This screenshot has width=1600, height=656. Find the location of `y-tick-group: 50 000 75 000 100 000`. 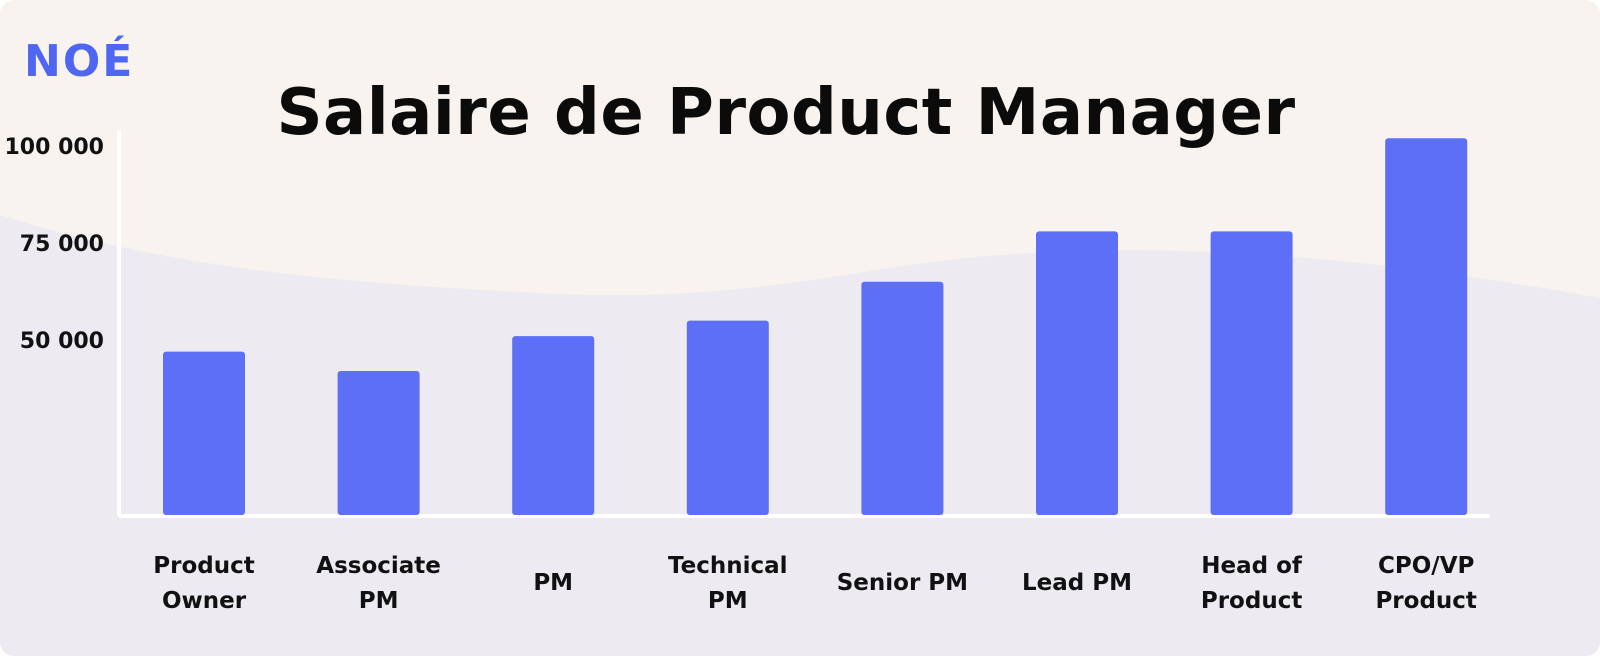

y-tick-group: 50 000 75 000 100 000 is located at coordinates (54, 244).